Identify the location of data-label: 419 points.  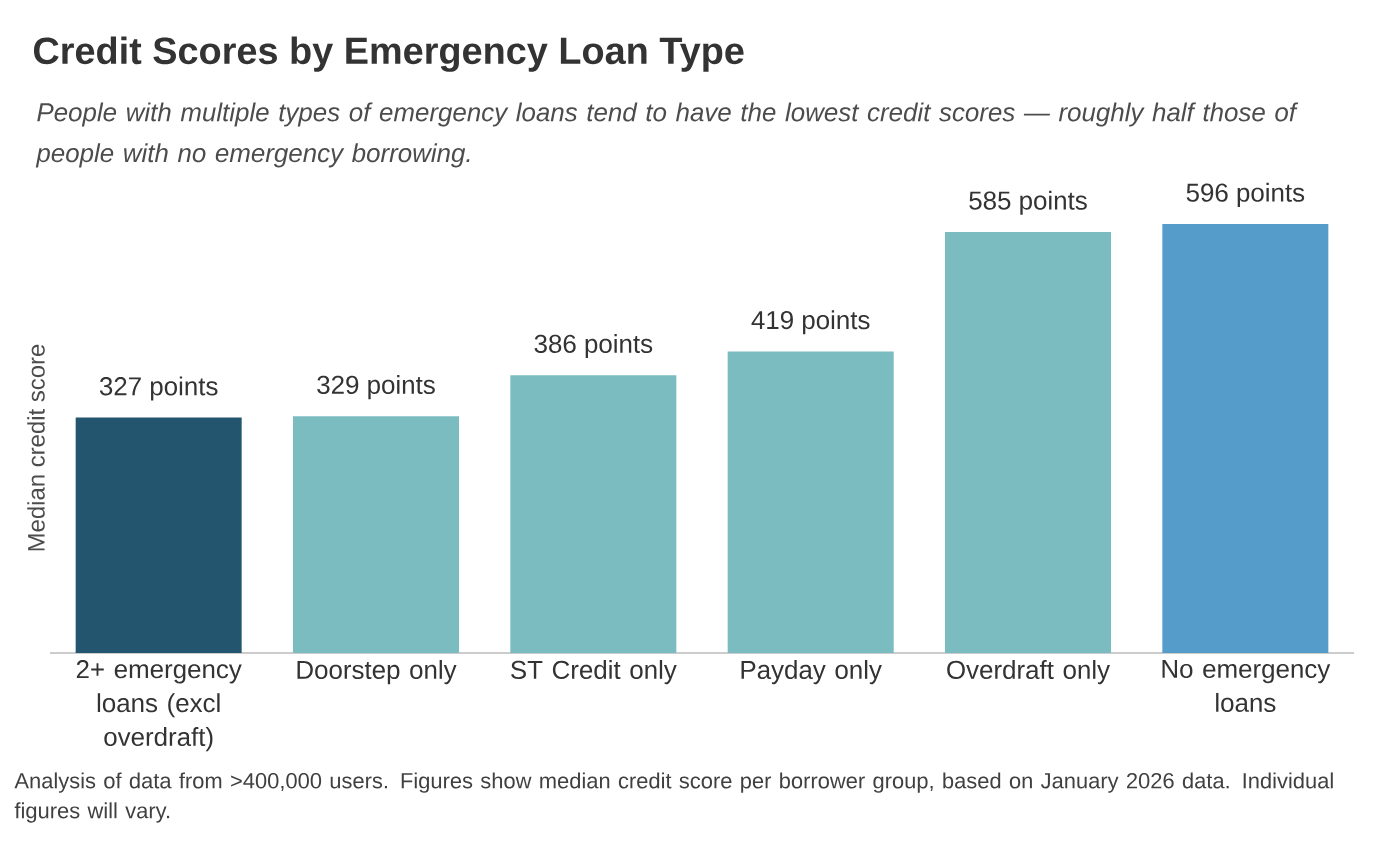
(810, 322).